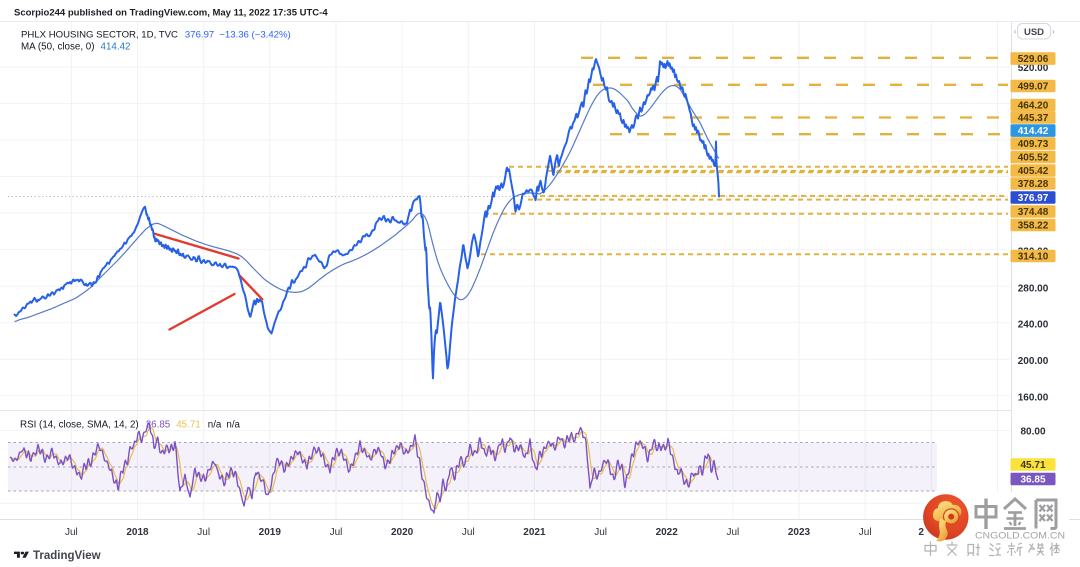 The image size is (1080, 567). I want to click on svg-text: 376.97, so click(1033, 198).